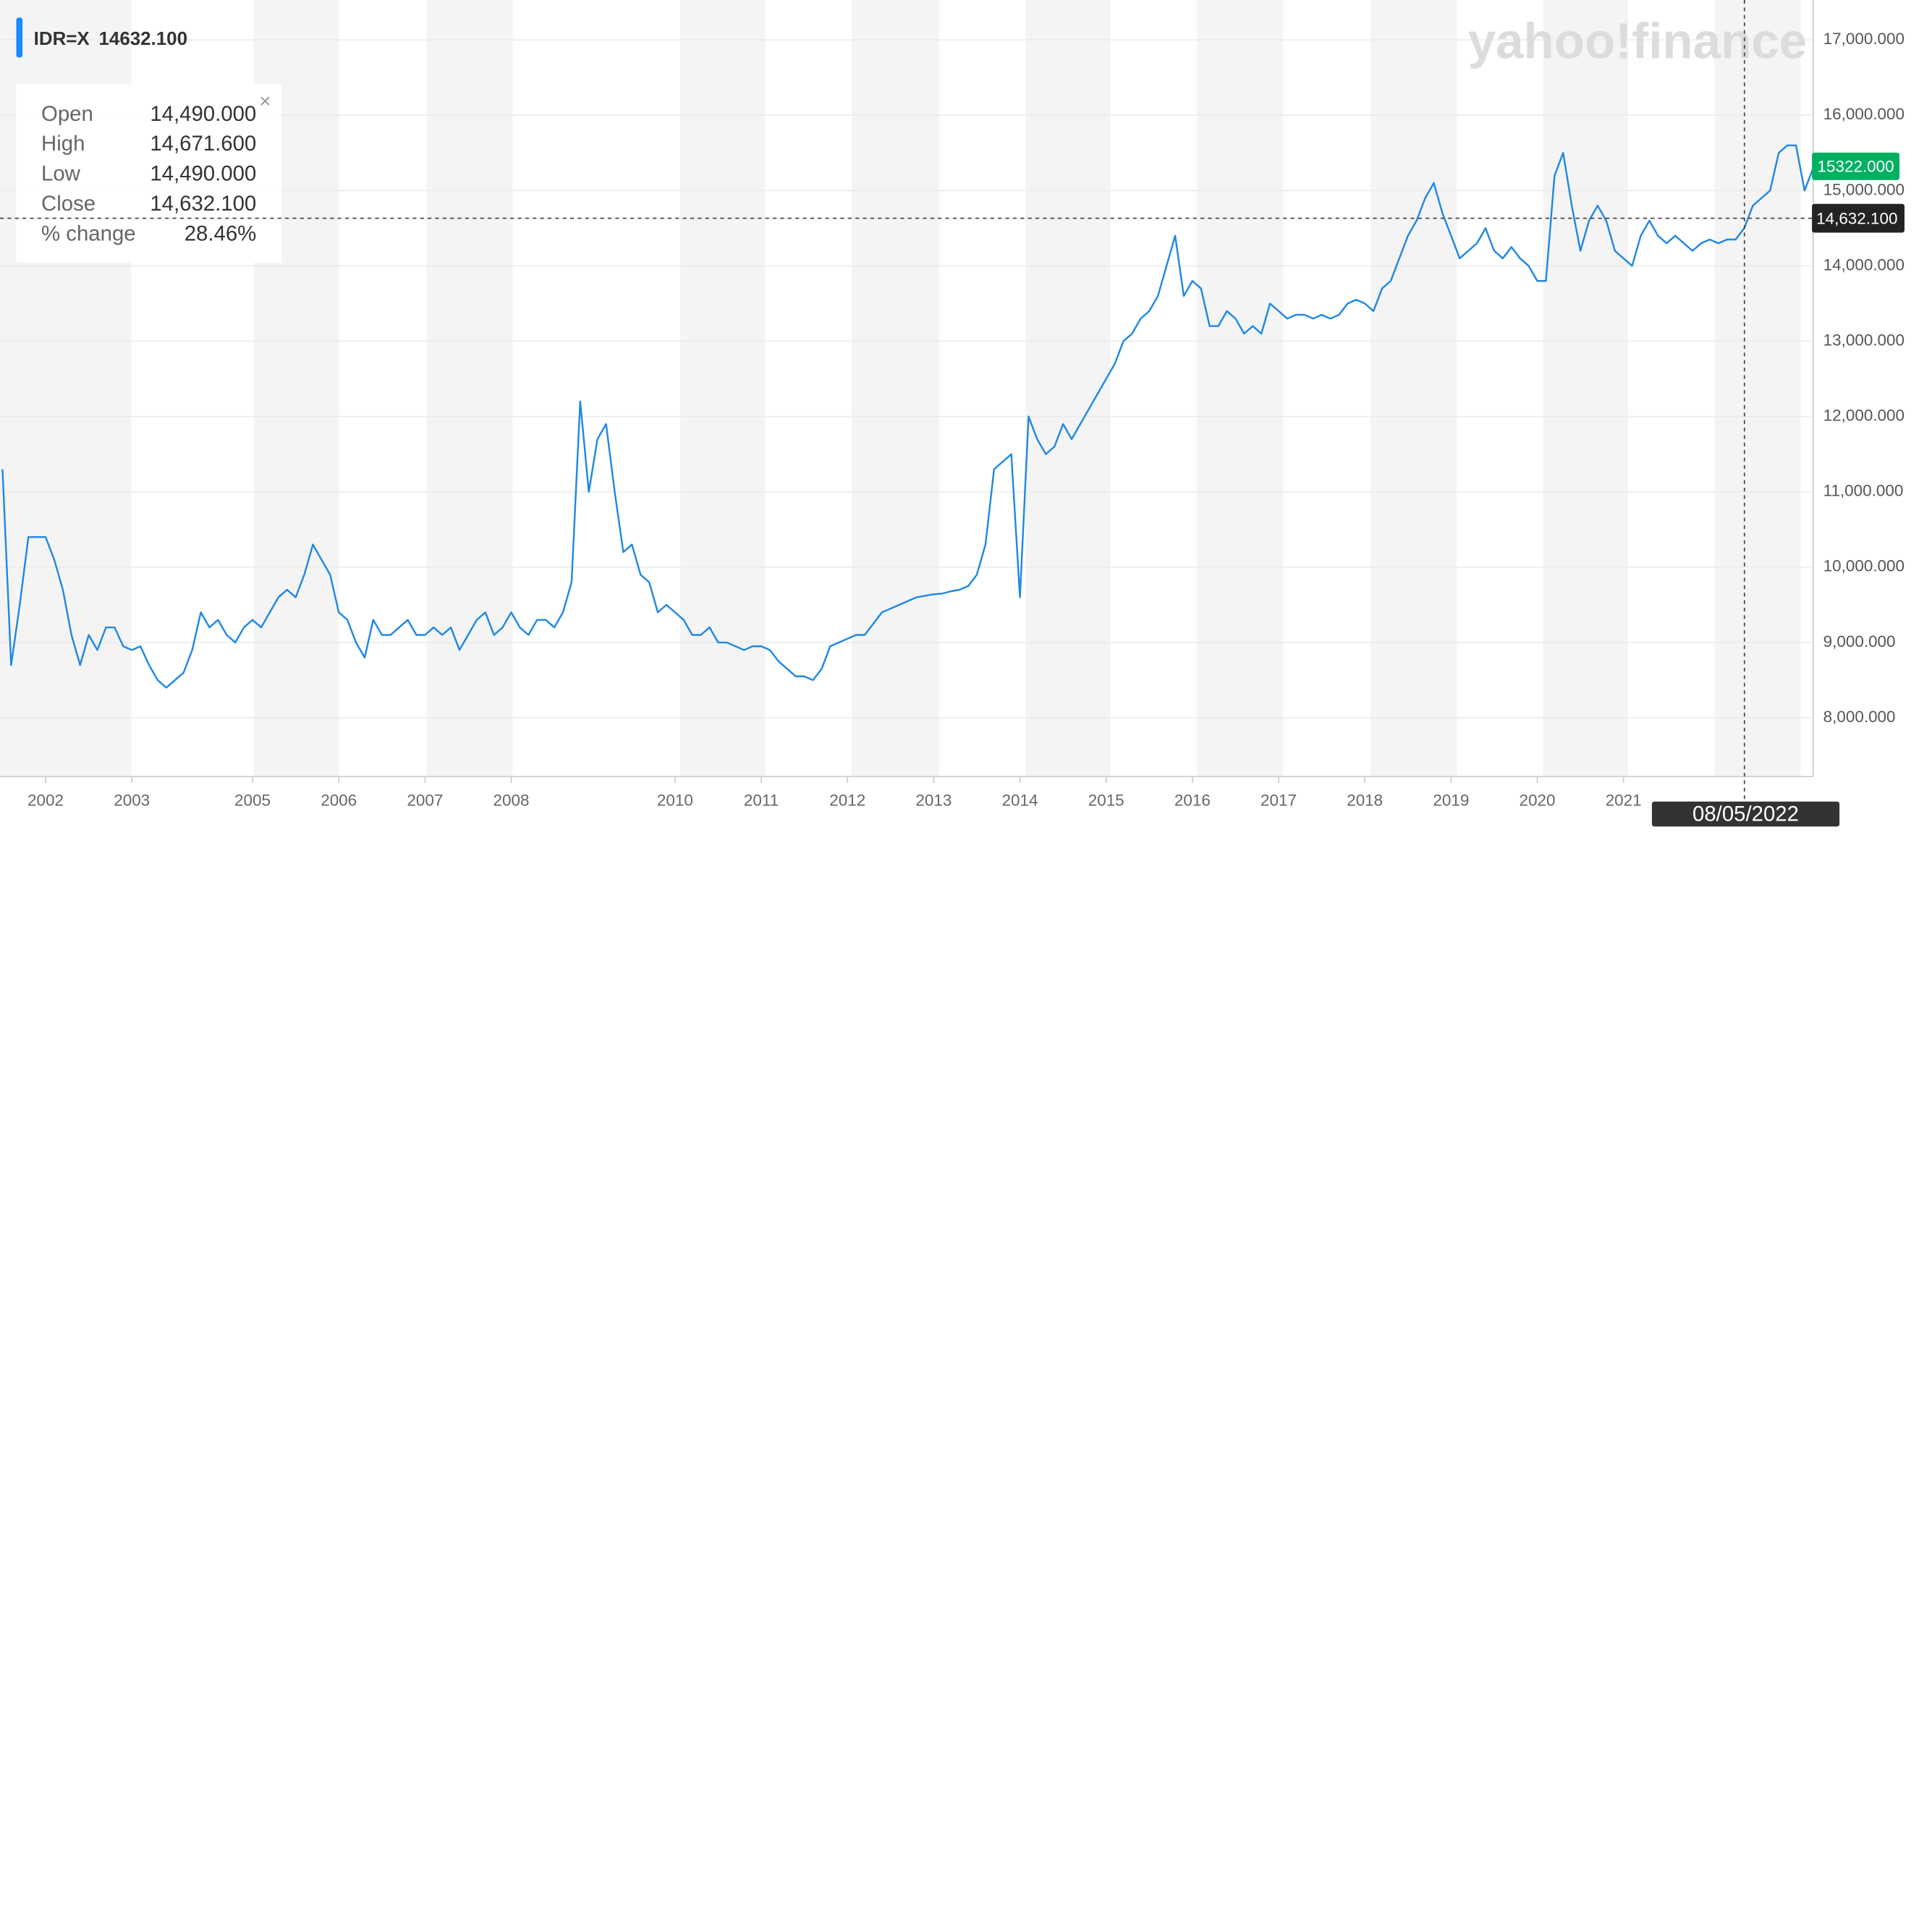 The image size is (1932, 1932). I want to click on y-tick-label: 13,000.000, so click(1864, 340).